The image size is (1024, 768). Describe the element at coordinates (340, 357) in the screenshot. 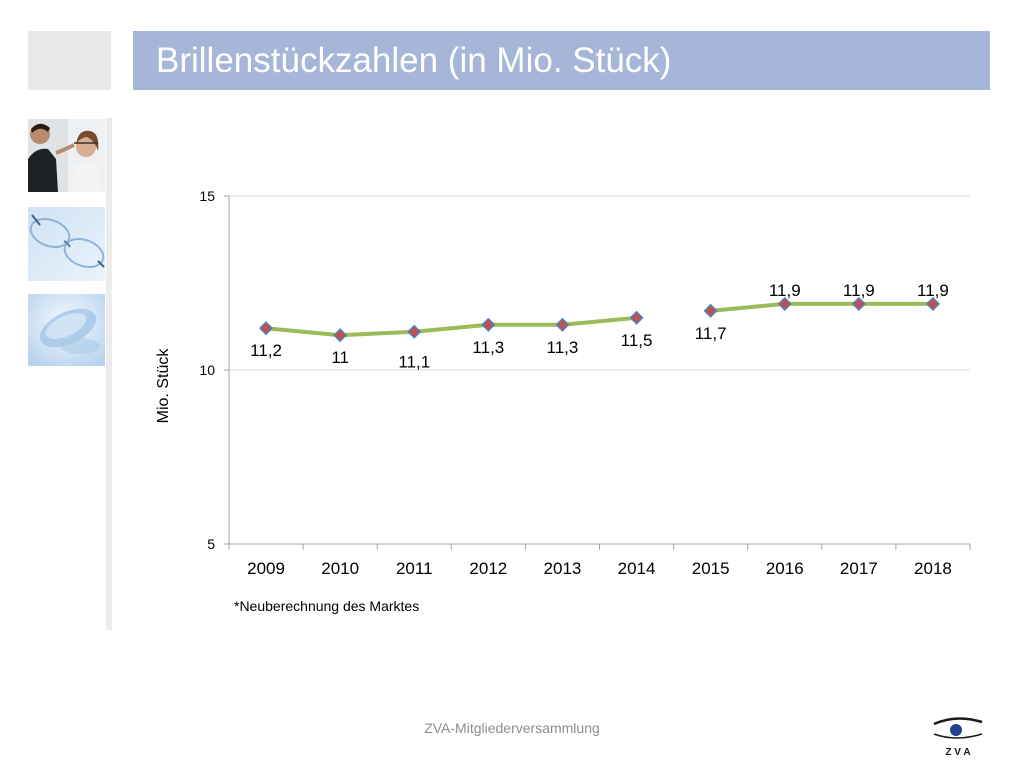

I see `data-label: 11` at that location.